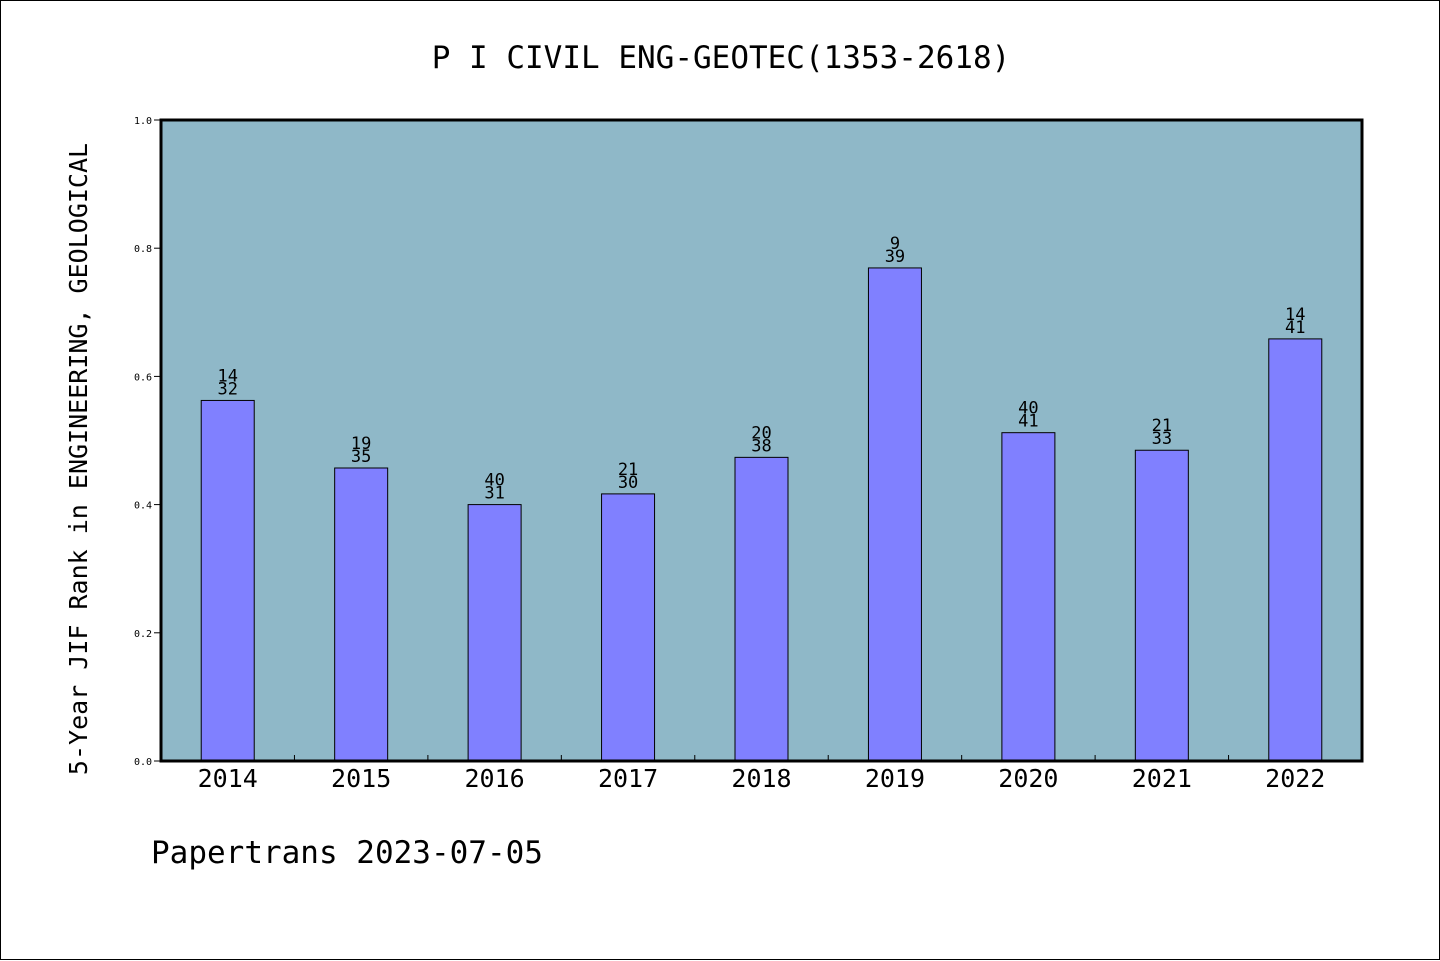  What do you see at coordinates (1295, 778) in the screenshot?
I see `x-tick-label: 2022` at bounding box center [1295, 778].